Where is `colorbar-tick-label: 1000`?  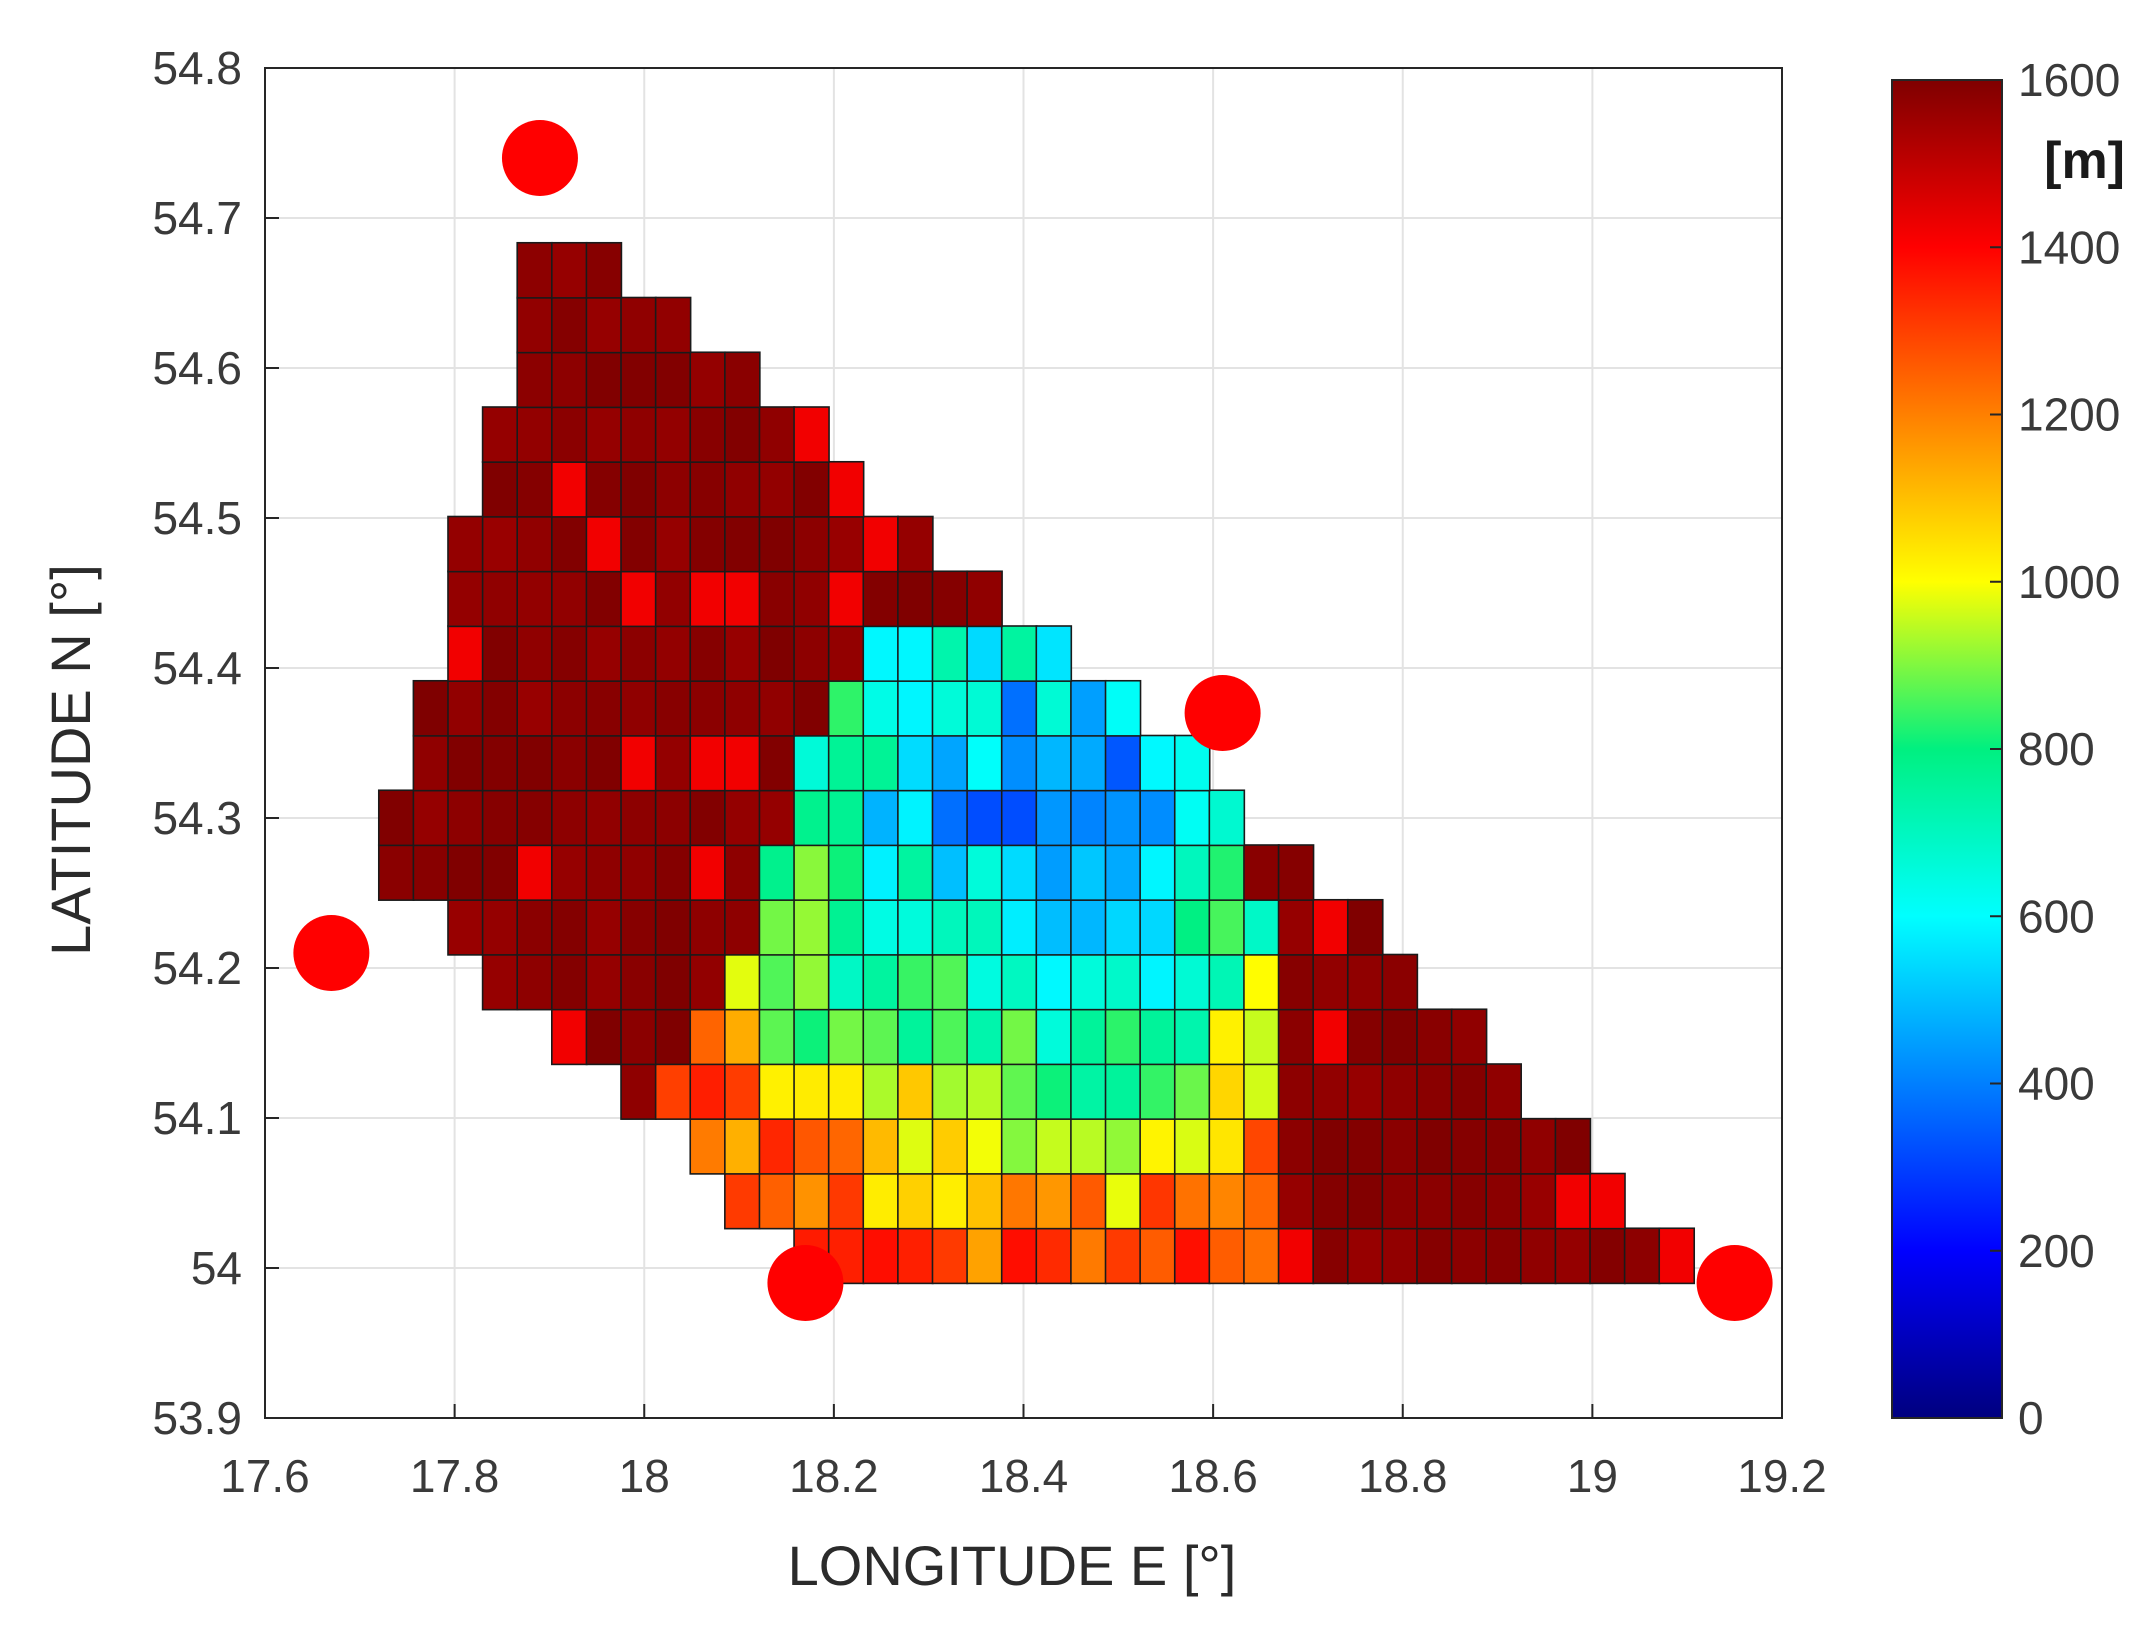 colorbar-tick-label: 1000 is located at coordinates (2069, 582).